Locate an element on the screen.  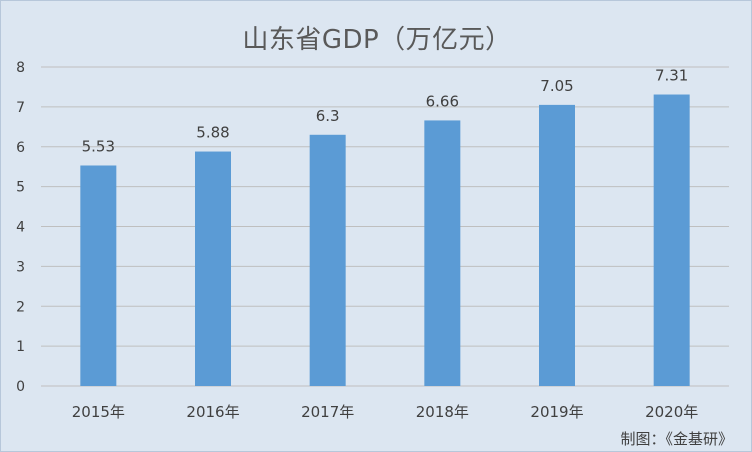
data-label-2016年: 5.88 is located at coordinates (212, 133).